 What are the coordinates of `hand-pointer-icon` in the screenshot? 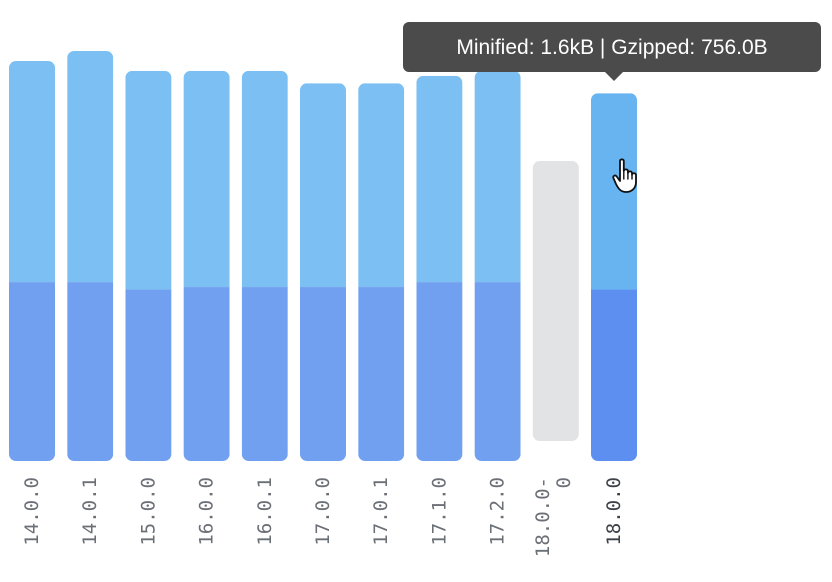 It's located at (624, 175).